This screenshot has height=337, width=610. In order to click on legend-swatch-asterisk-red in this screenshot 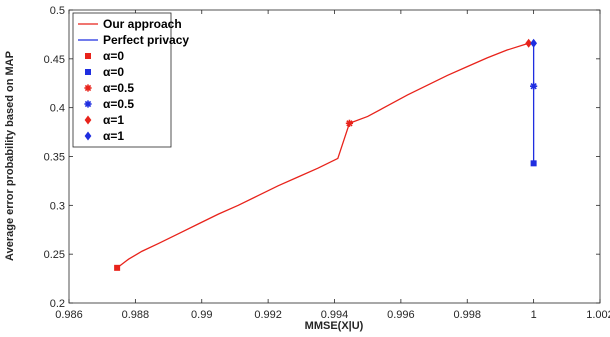, I will do `click(88, 88)`.